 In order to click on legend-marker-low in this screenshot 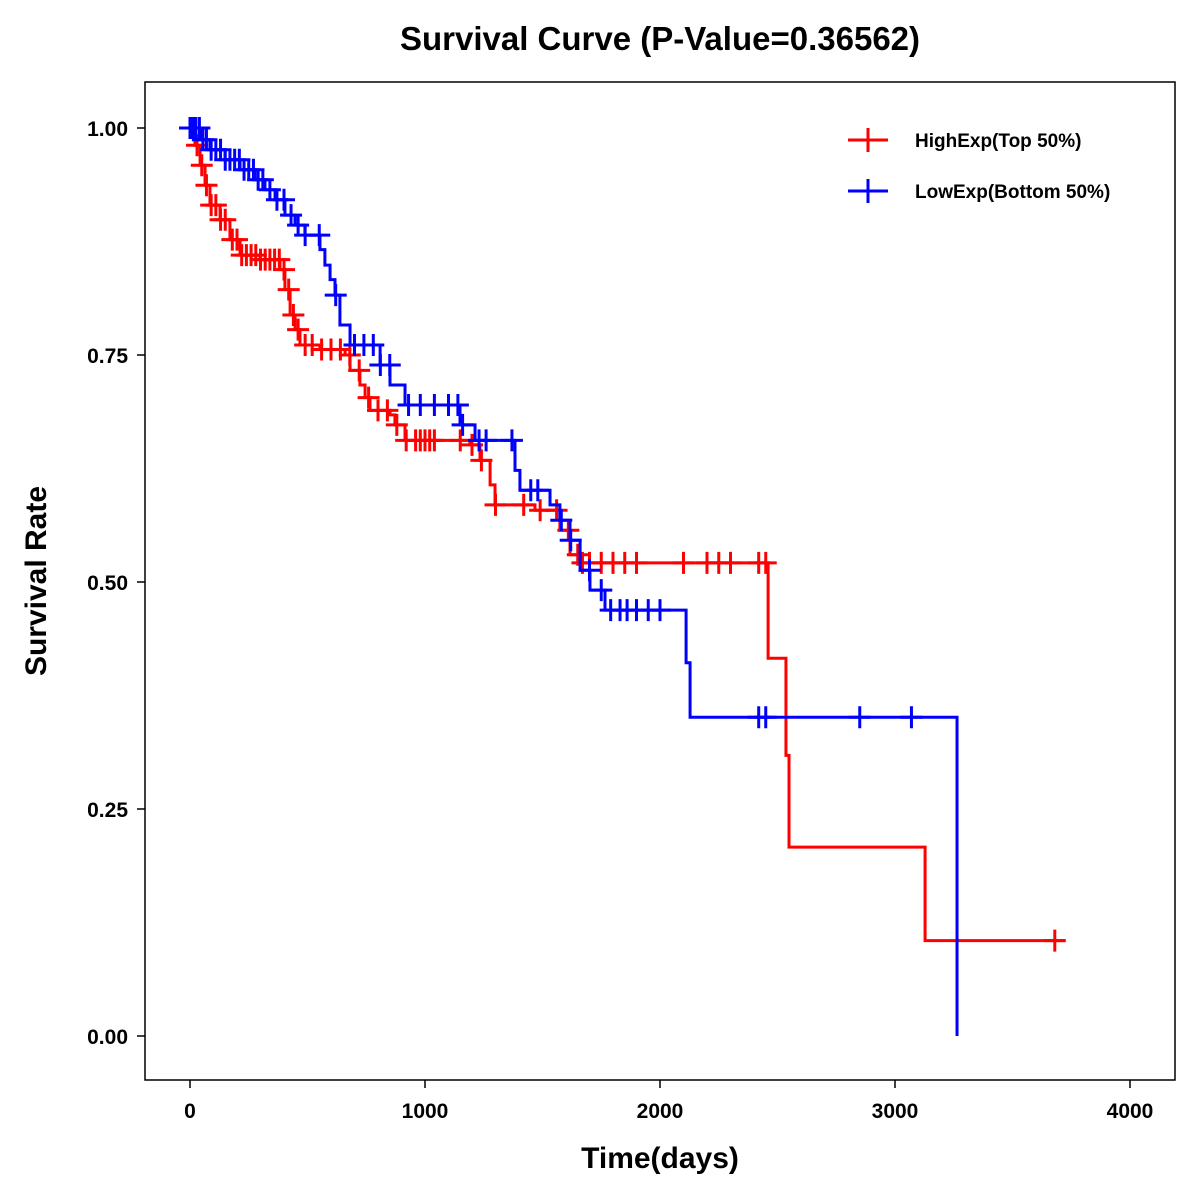, I will do `click(868, 191)`.